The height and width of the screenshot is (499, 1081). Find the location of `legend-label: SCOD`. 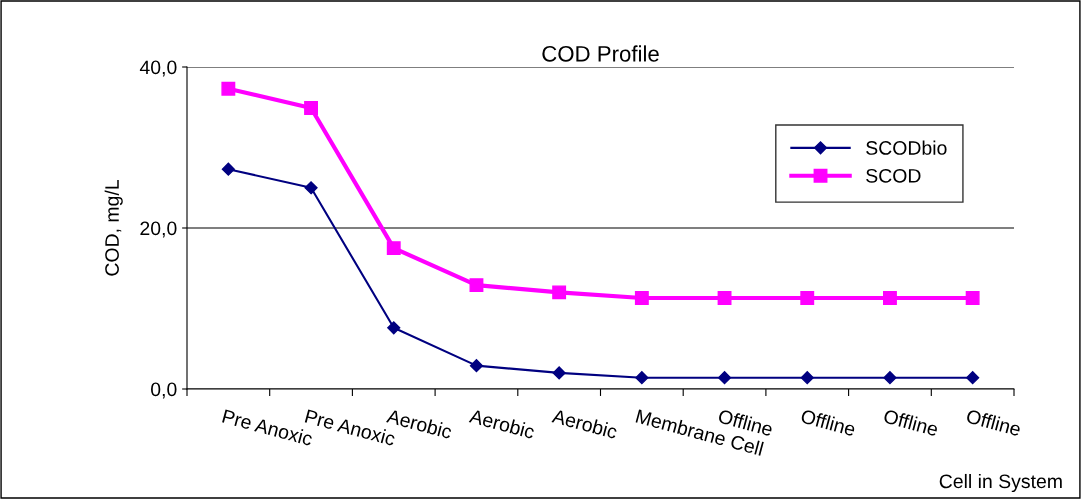

legend-label: SCOD is located at coordinates (893, 175).